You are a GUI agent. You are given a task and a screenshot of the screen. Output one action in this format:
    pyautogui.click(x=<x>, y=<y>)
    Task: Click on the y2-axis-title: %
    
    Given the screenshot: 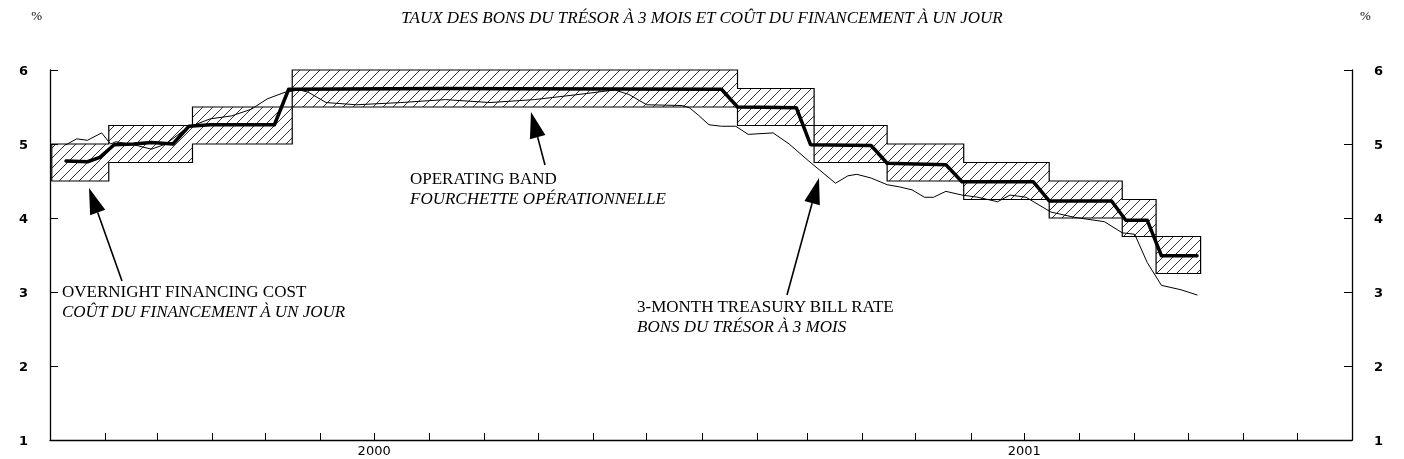 What is the action you would take?
    pyautogui.click(x=1365, y=15)
    